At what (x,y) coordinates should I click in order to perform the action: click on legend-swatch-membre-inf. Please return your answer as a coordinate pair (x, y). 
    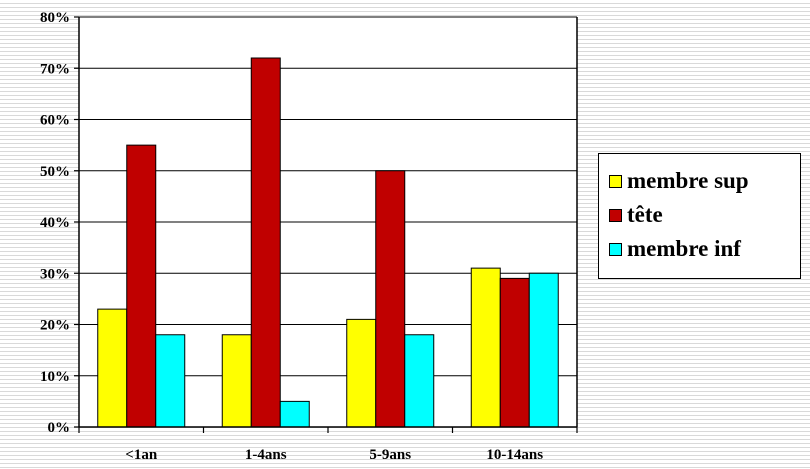
    Looking at the image, I should click on (615, 249).